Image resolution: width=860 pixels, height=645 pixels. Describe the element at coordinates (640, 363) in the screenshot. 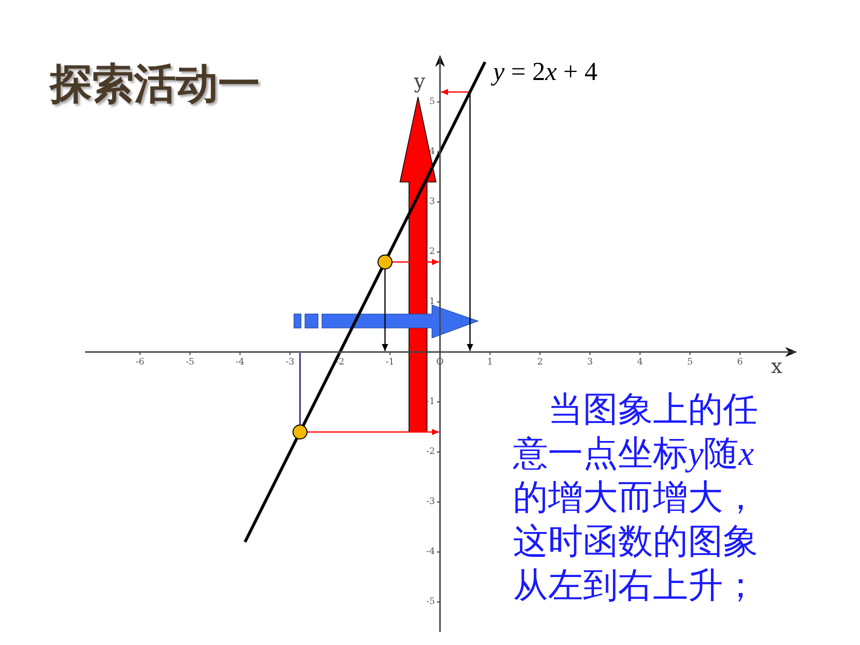

I see `x-tick-label: 4` at that location.